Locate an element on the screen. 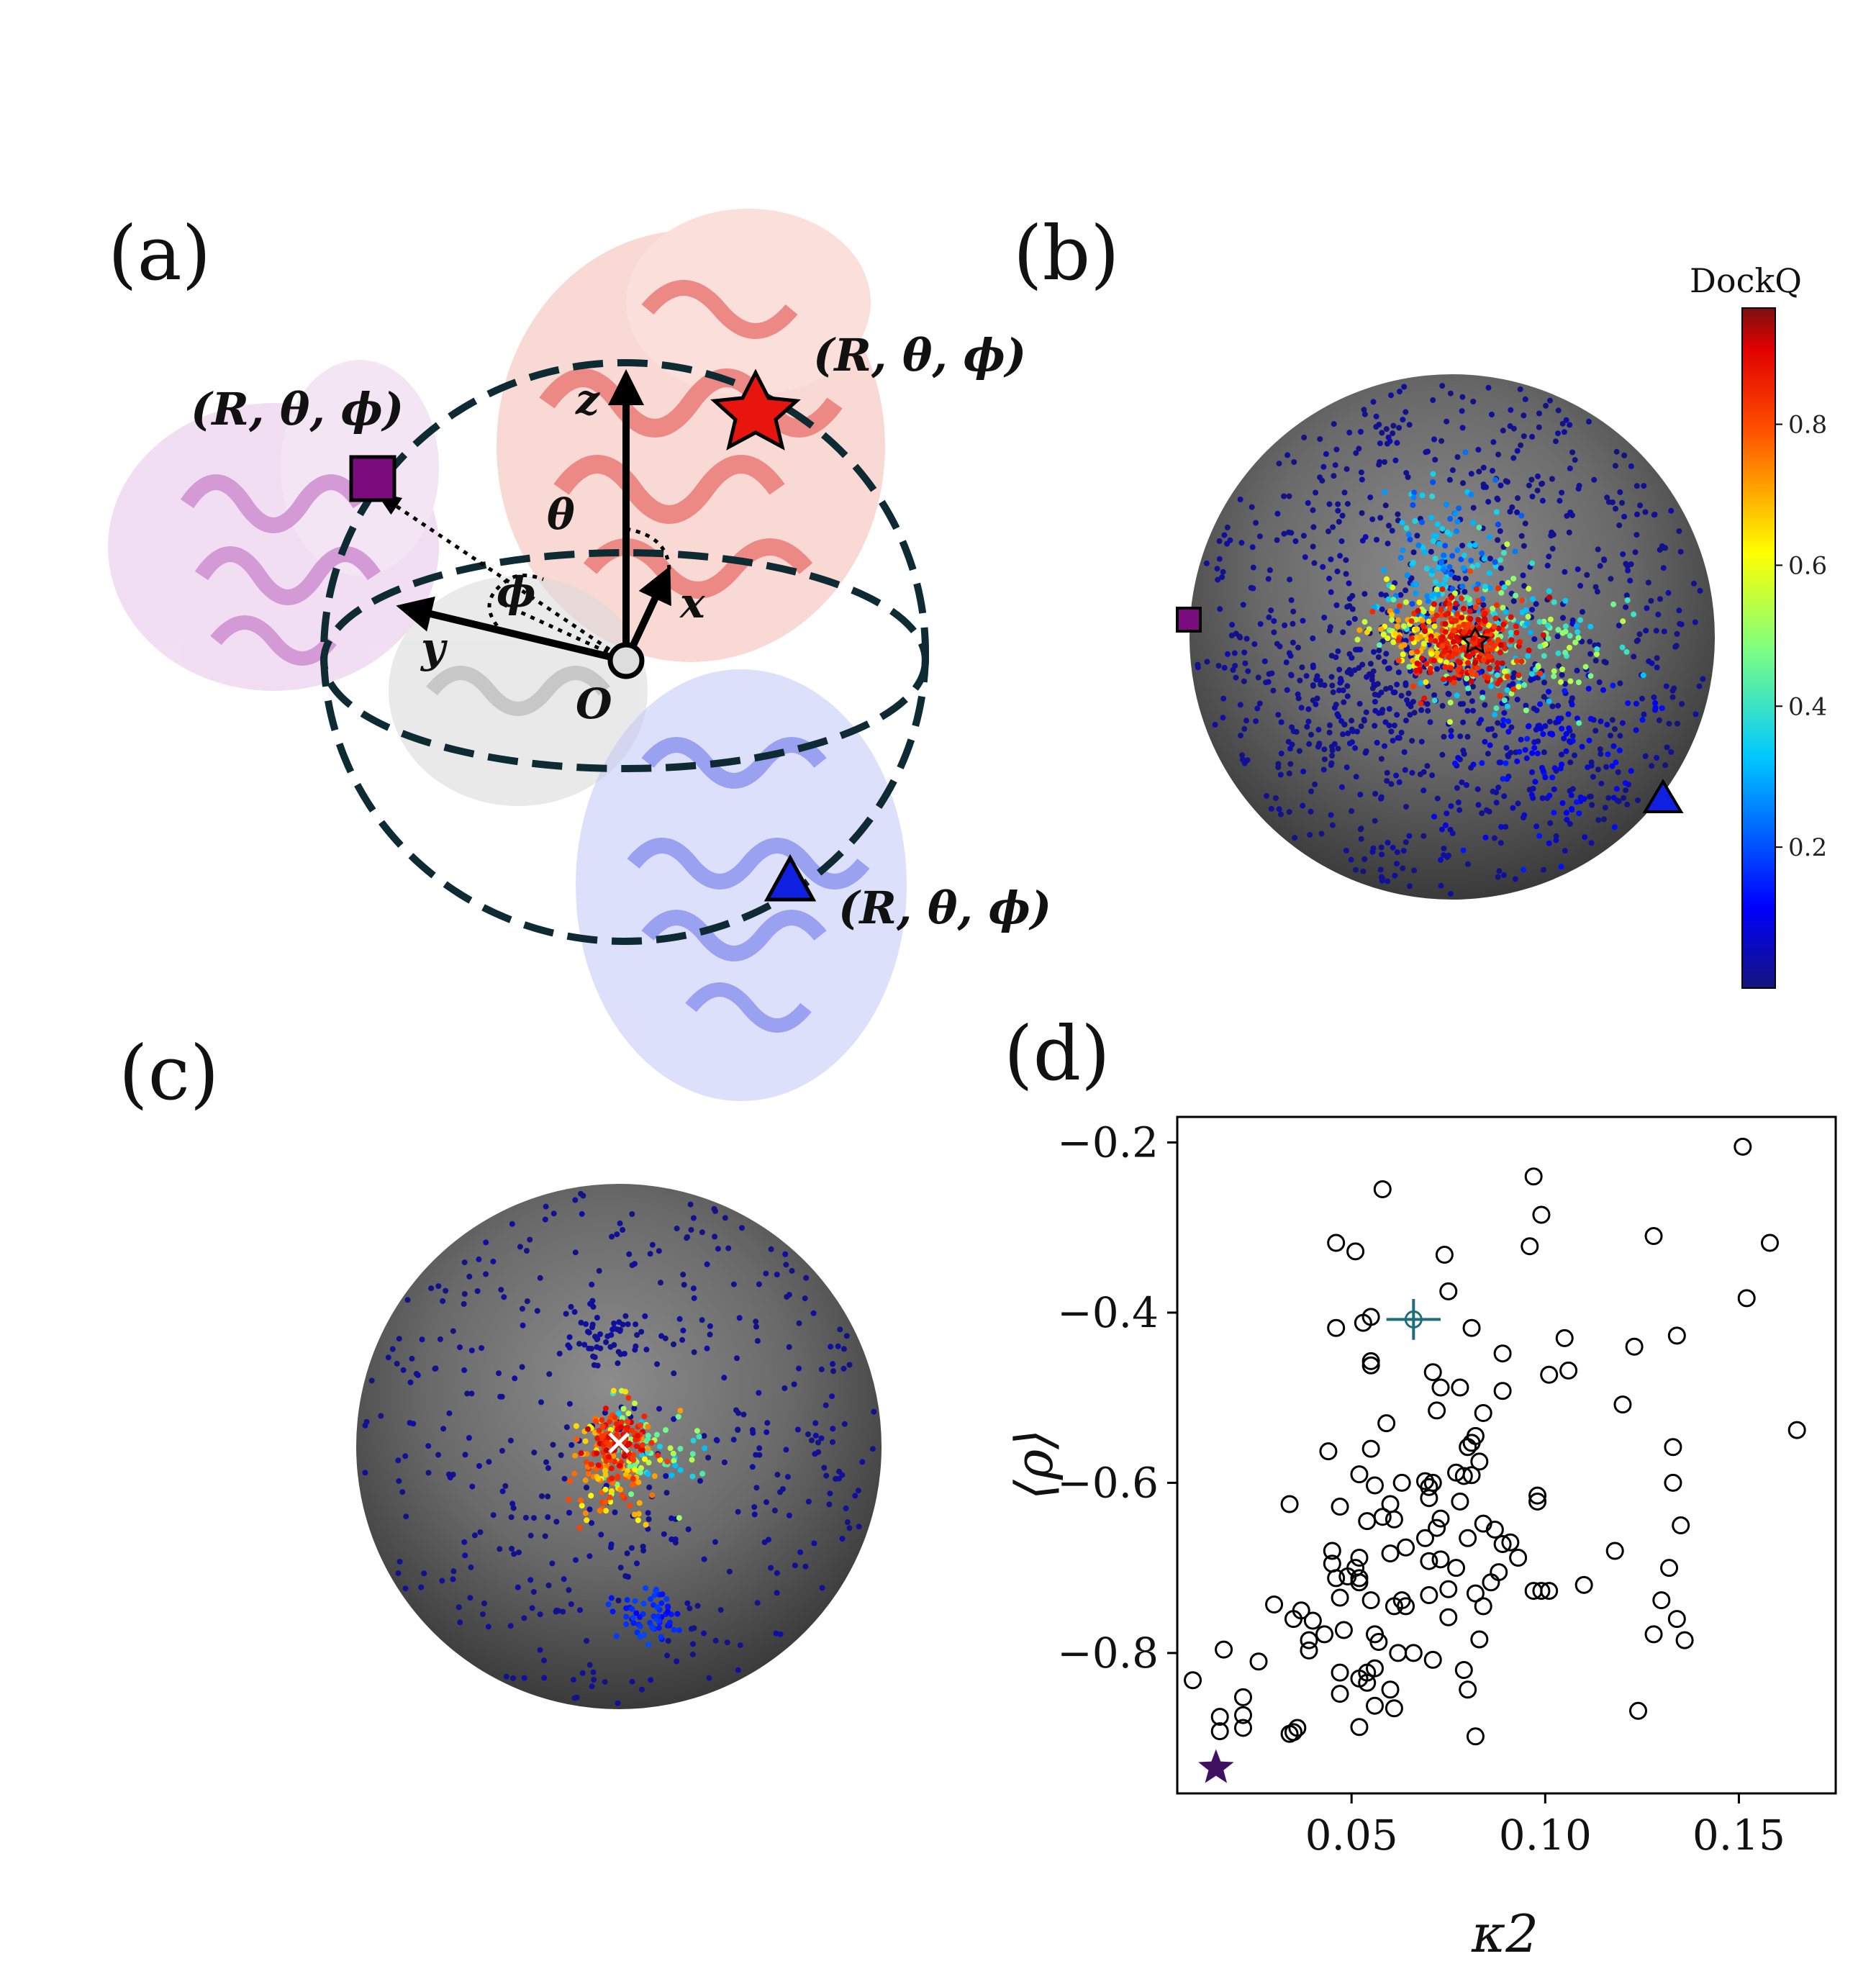  colorbar-tick-label: 0.6 is located at coordinates (1807, 565).